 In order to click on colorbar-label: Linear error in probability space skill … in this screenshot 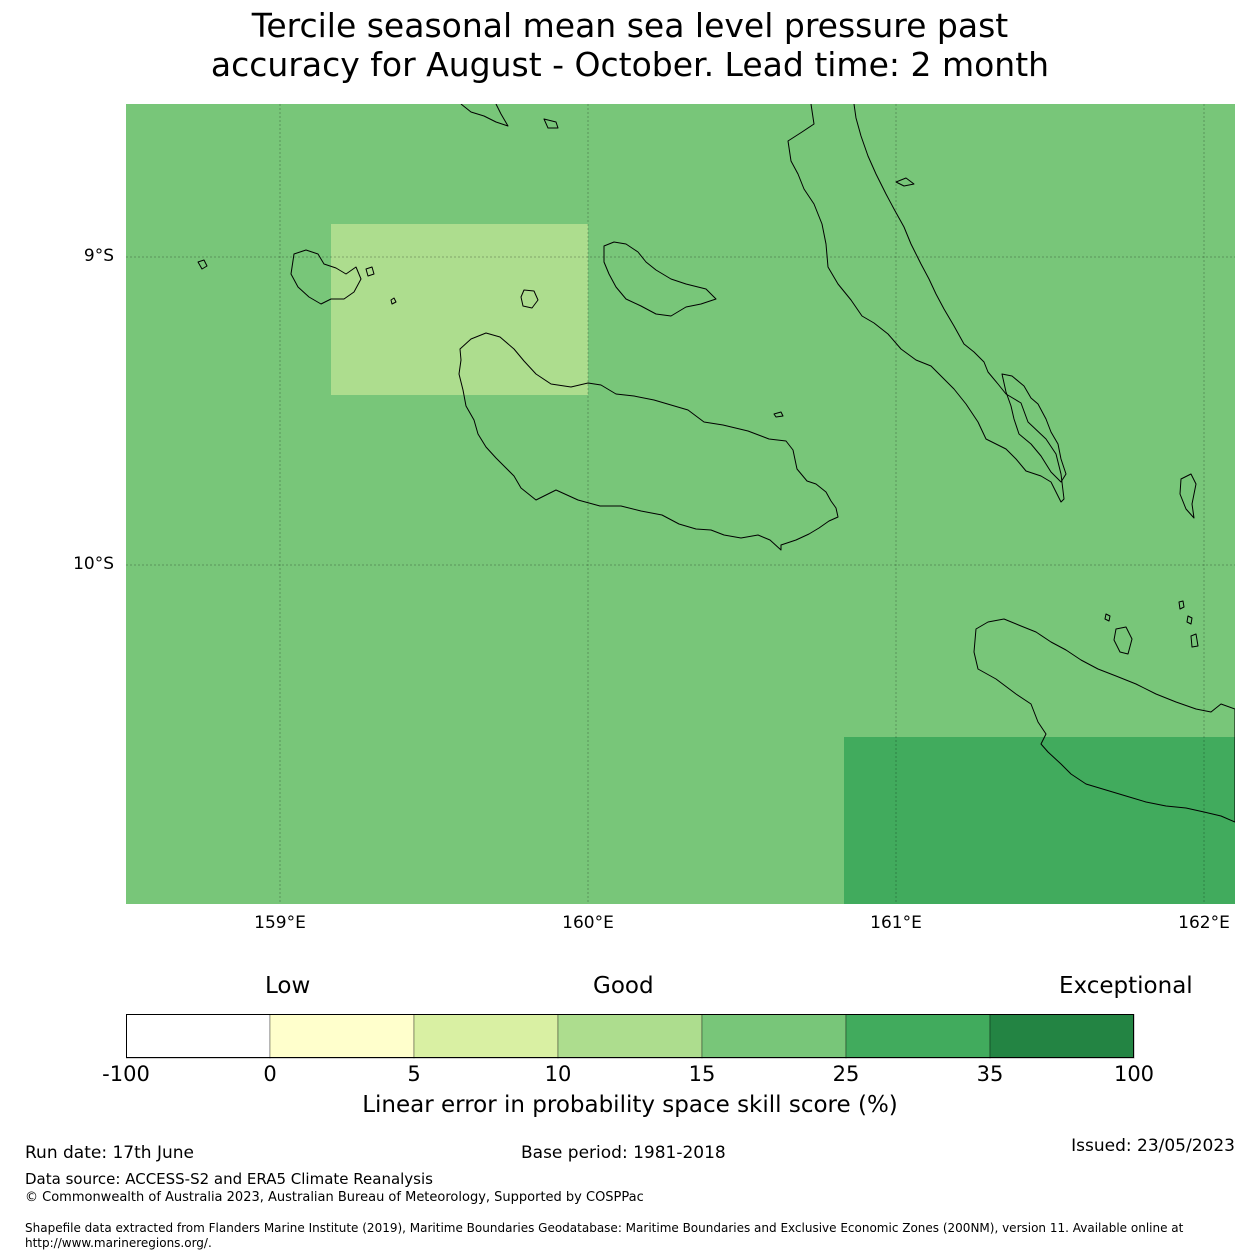, I will do `click(630, 1105)`.